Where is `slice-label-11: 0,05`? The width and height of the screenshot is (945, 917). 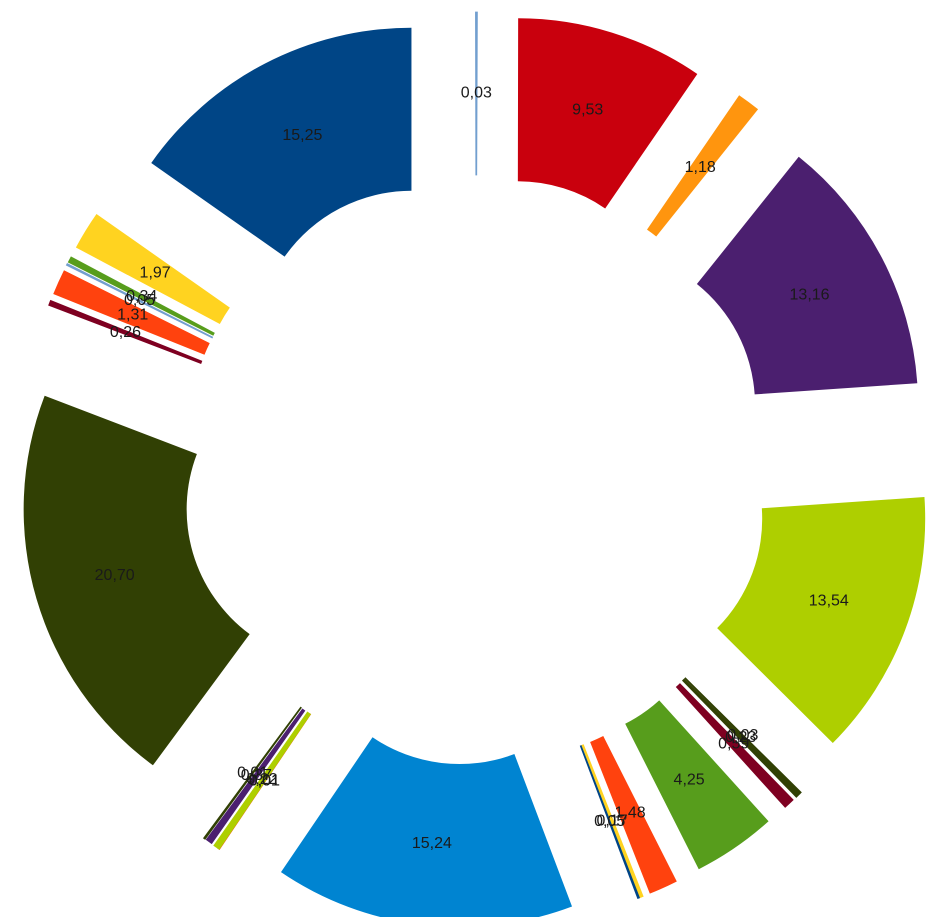 slice-label-11: 0,05 is located at coordinates (609, 821).